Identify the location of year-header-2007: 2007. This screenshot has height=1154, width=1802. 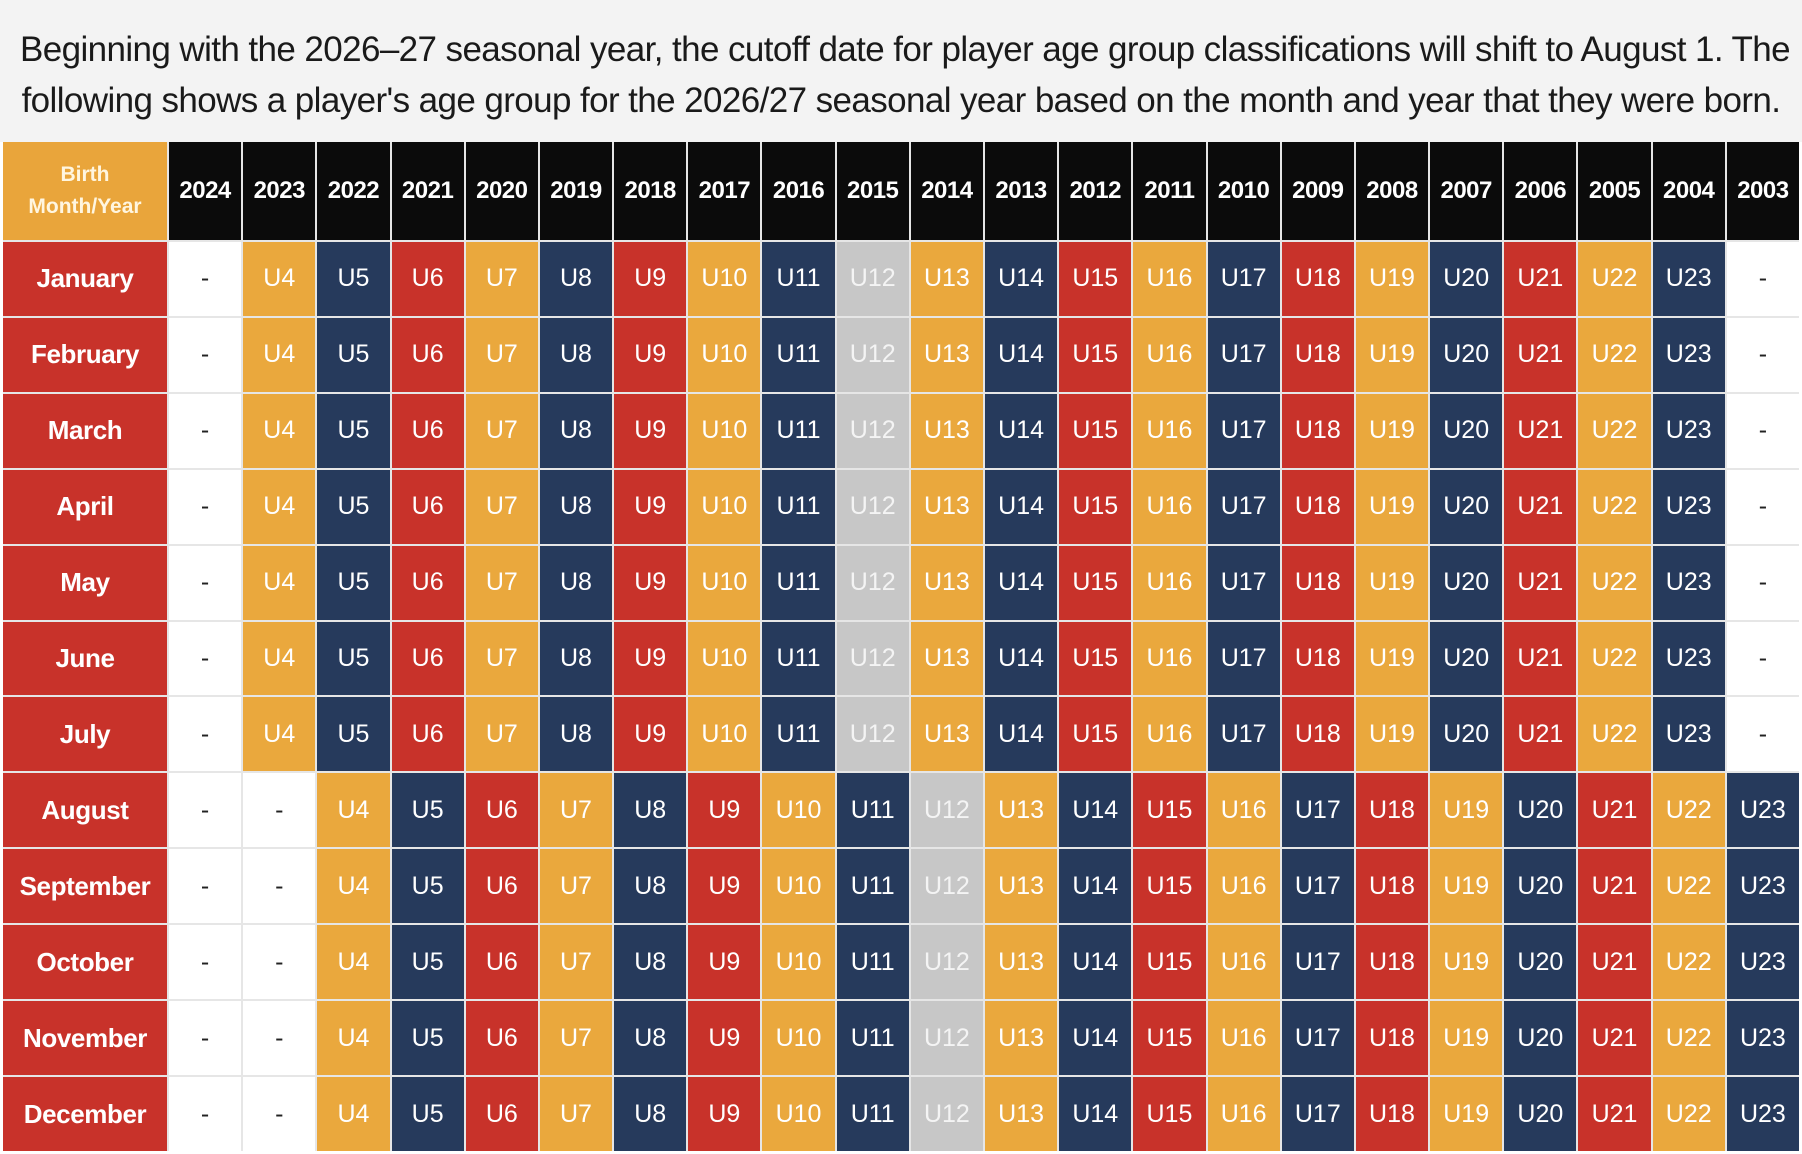
(1466, 191).